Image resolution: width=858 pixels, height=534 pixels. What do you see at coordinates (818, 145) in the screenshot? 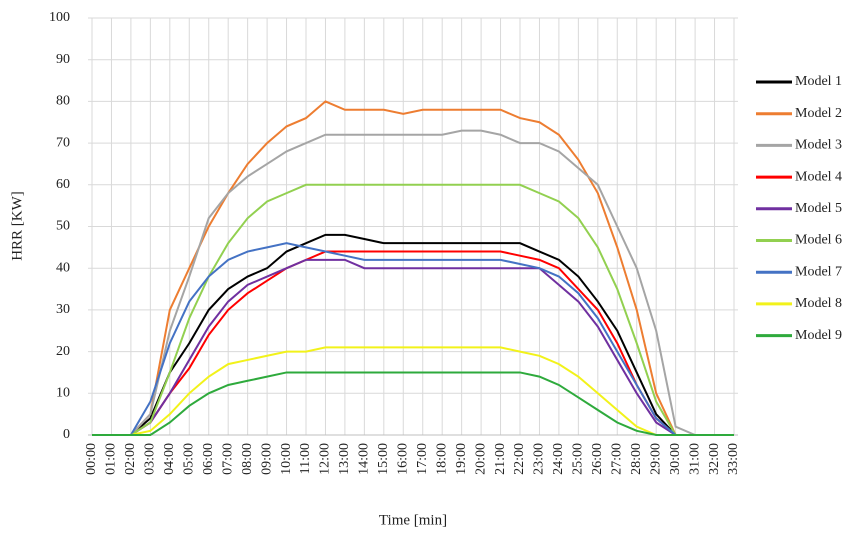
I see `legend-label: Model 3` at bounding box center [818, 145].